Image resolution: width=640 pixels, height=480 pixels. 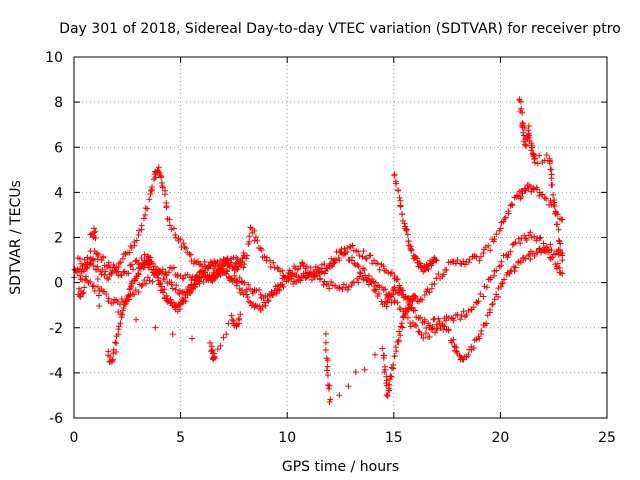 I want to click on y-tick-label: 10, so click(x=54, y=58).